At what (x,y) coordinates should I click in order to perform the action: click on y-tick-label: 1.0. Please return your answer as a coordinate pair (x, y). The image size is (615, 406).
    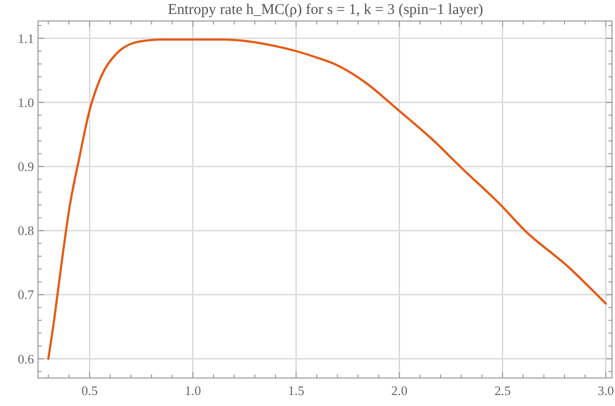
    Looking at the image, I should click on (26, 102).